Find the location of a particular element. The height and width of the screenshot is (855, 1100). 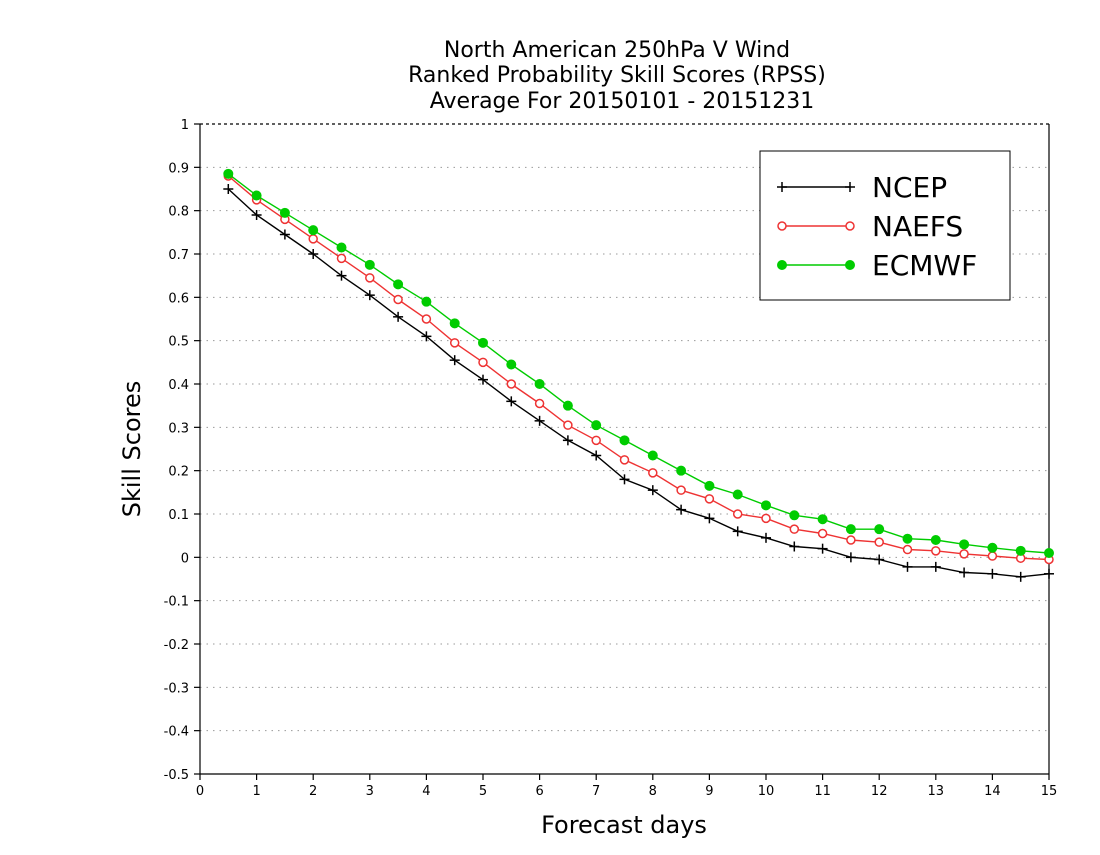

chart-title-line-3: Average For 20150101 - 20151231 is located at coordinates (622, 101).